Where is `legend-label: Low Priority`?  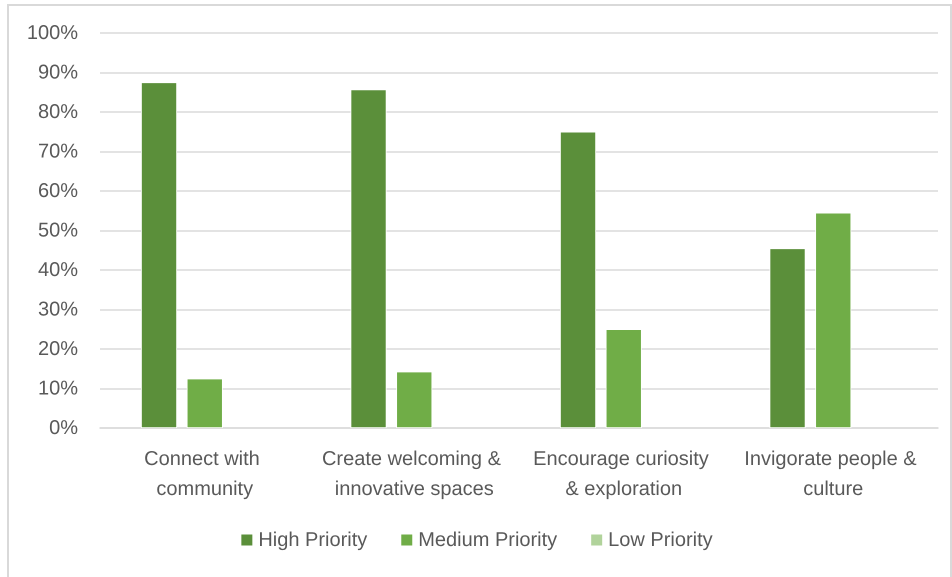 legend-label: Low Priority is located at coordinates (660, 540).